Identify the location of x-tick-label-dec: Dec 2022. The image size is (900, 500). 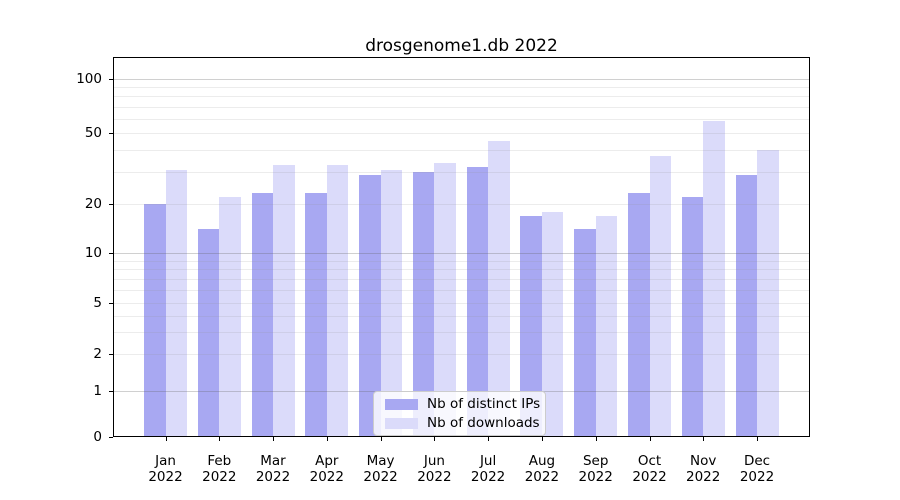
(757, 469).